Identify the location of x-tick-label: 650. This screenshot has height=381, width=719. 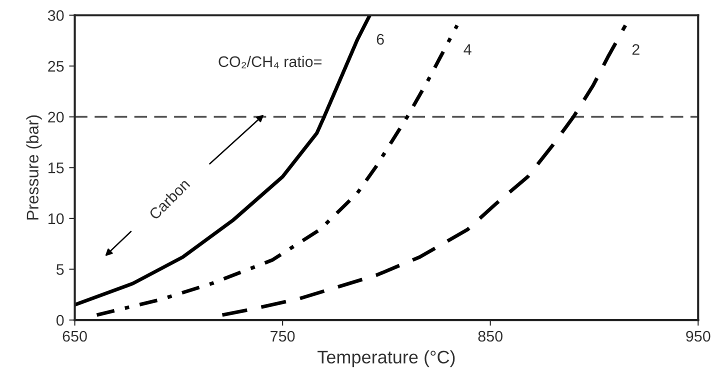
(74, 336).